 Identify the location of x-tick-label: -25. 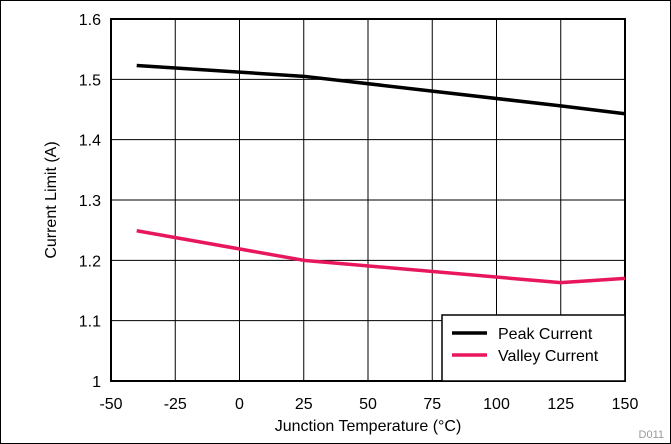
(175, 404).